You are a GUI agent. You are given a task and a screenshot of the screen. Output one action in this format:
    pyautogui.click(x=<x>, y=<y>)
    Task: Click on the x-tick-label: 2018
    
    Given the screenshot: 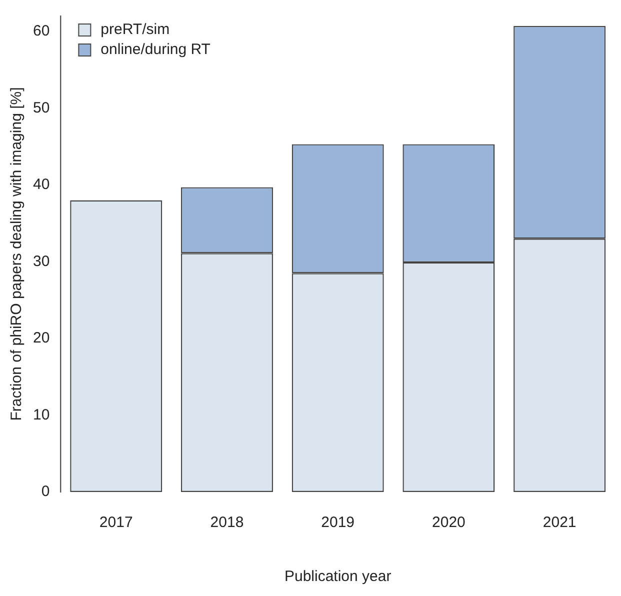 What is the action you would take?
    pyautogui.click(x=227, y=523)
    